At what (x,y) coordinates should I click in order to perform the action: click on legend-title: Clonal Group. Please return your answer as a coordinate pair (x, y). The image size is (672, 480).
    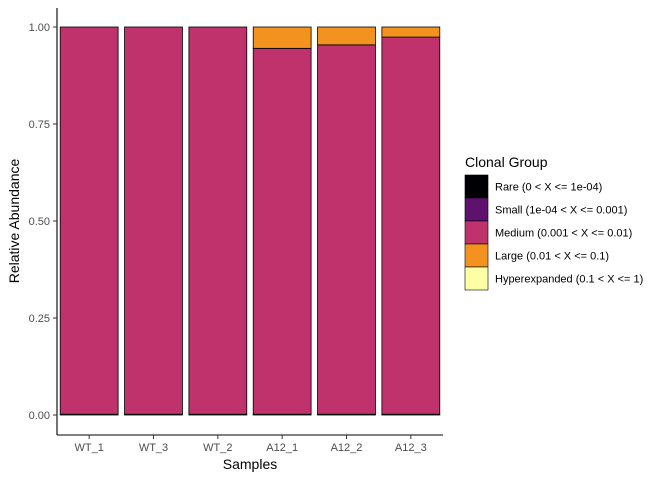
    Looking at the image, I should click on (506, 162).